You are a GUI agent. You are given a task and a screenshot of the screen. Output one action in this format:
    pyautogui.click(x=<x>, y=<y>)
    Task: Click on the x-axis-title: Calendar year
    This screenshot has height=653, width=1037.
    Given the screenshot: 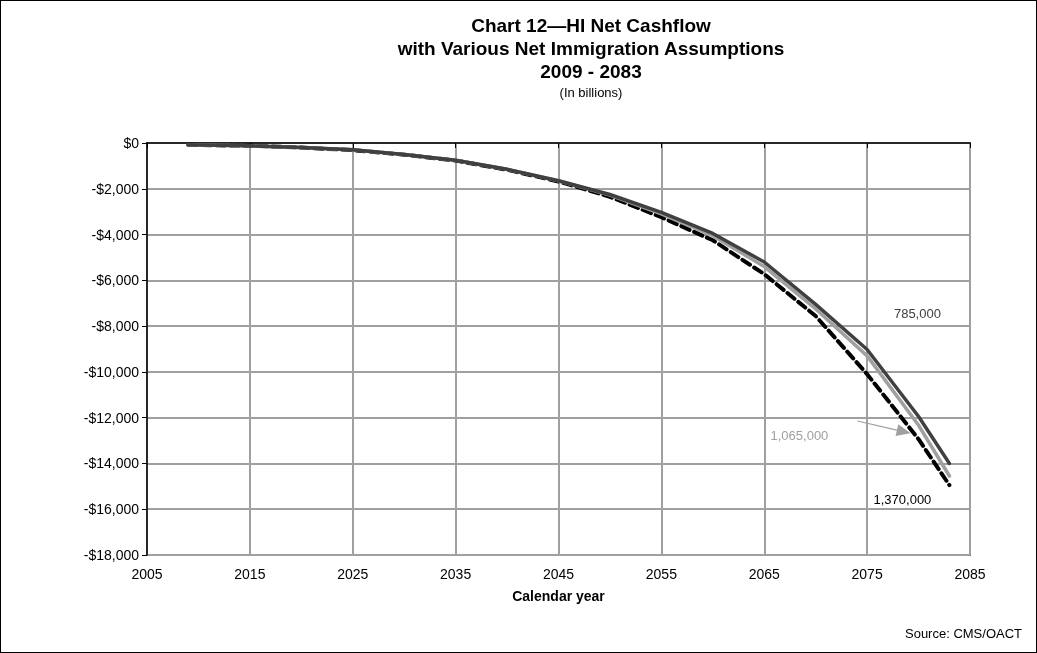 What is the action you would take?
    pyautogui.click(x=559, y=596)
    